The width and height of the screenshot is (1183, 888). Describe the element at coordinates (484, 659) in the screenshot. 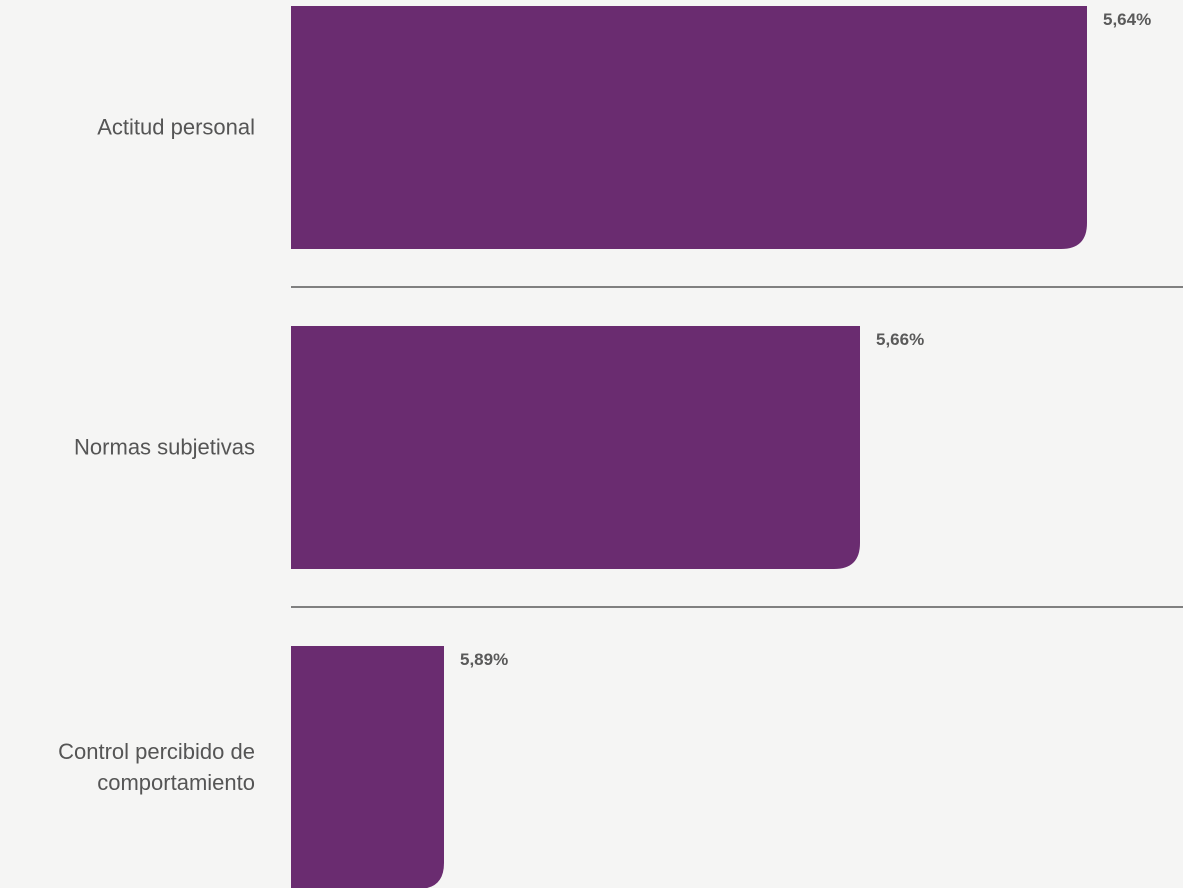

I see `value-label: 5,89%` at that location.